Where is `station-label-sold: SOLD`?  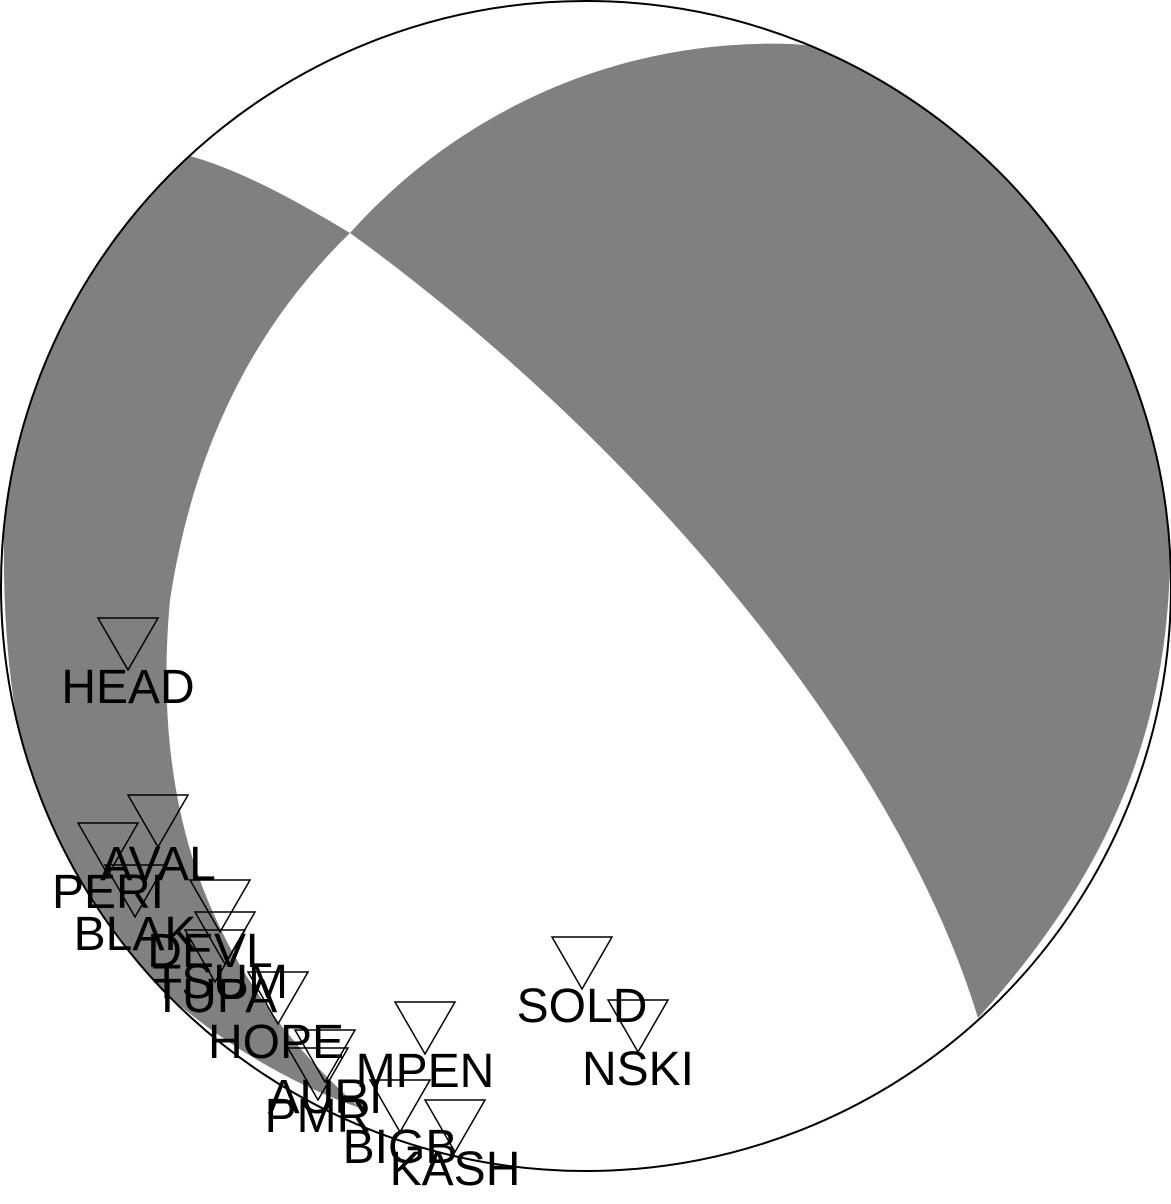
station-label-sold: SOLD is located at coordinates (582, 1006).